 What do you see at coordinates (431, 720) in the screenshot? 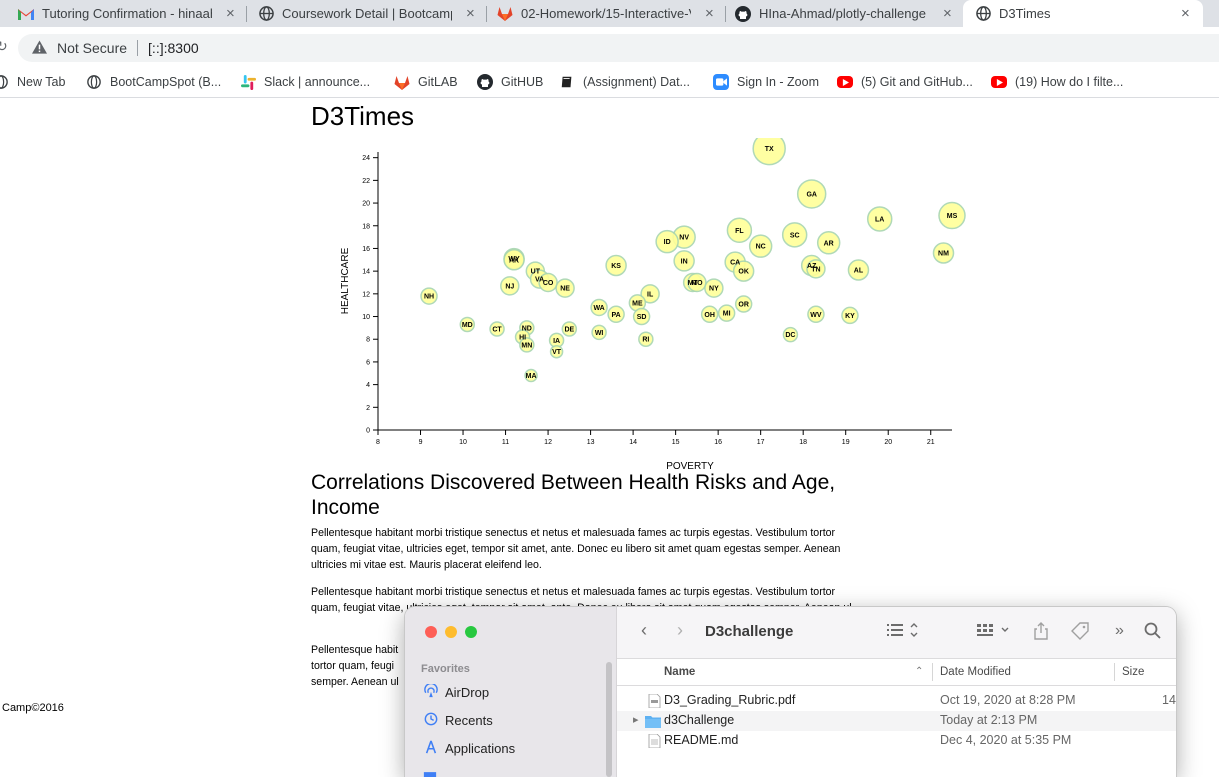
I see `clock-icon` at bounding box center [431, 720].